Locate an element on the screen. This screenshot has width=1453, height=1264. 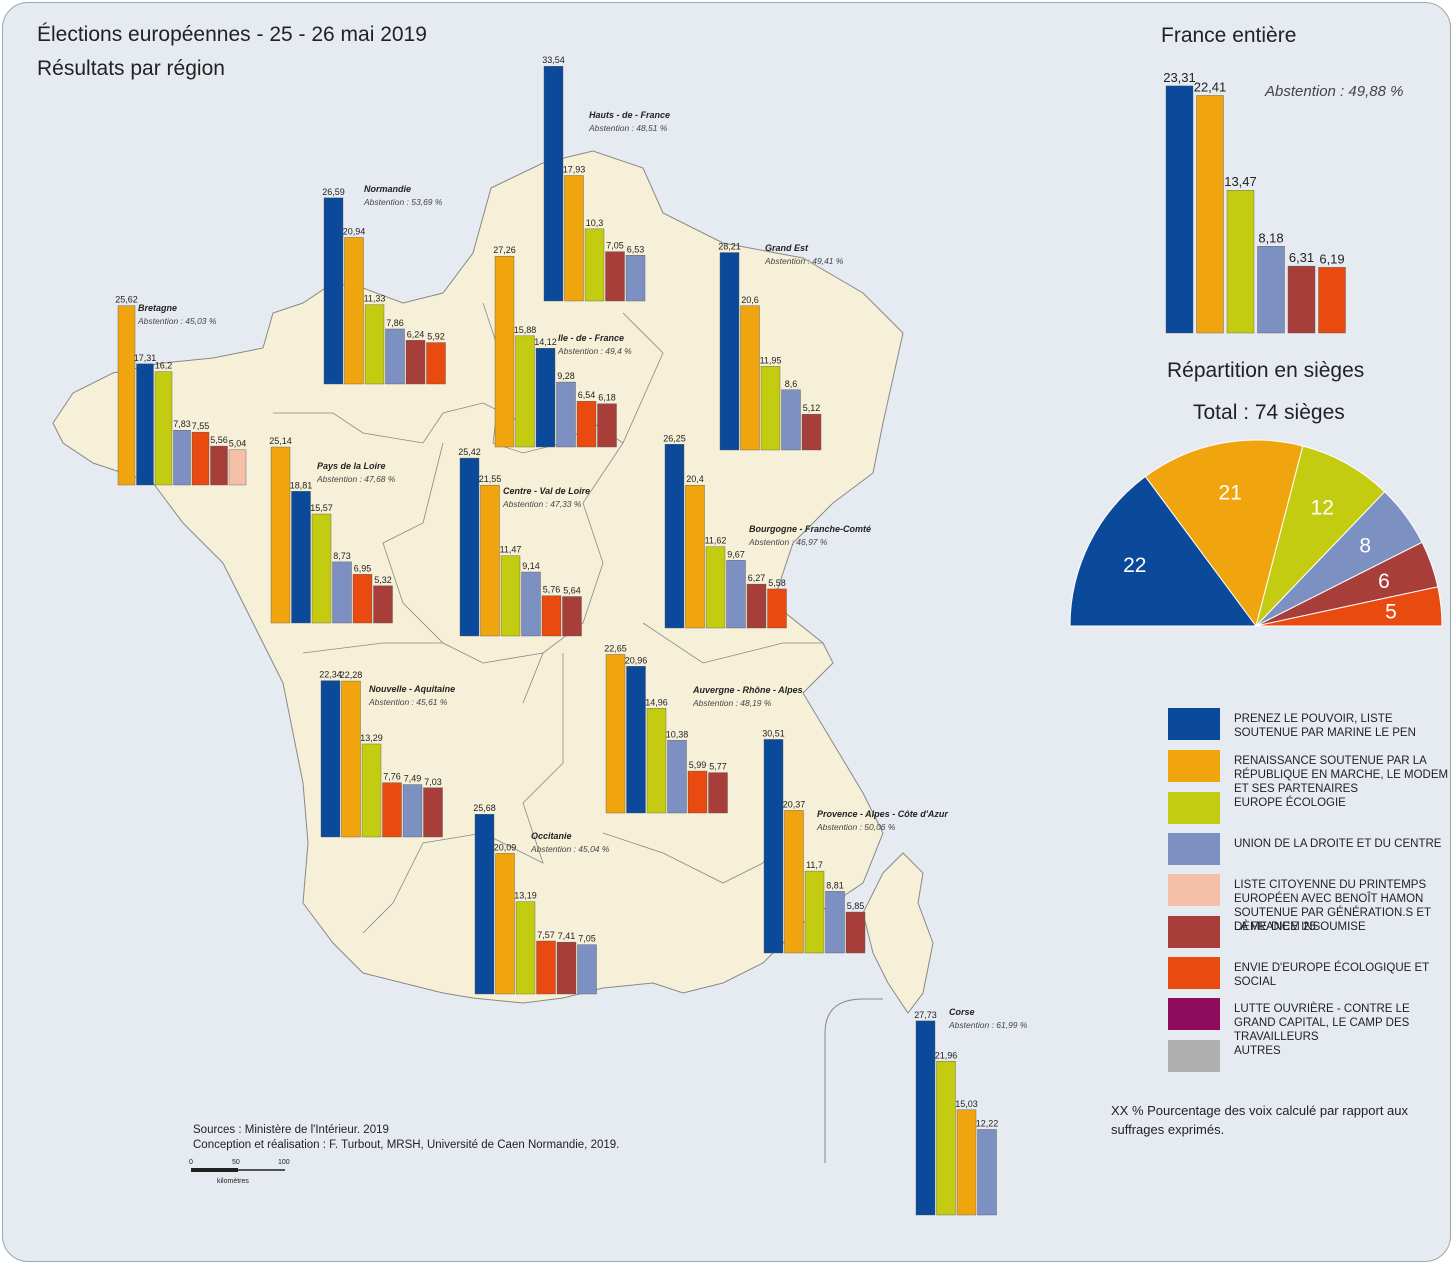
seat-label: 5 is located at coordinates (1391, 612).